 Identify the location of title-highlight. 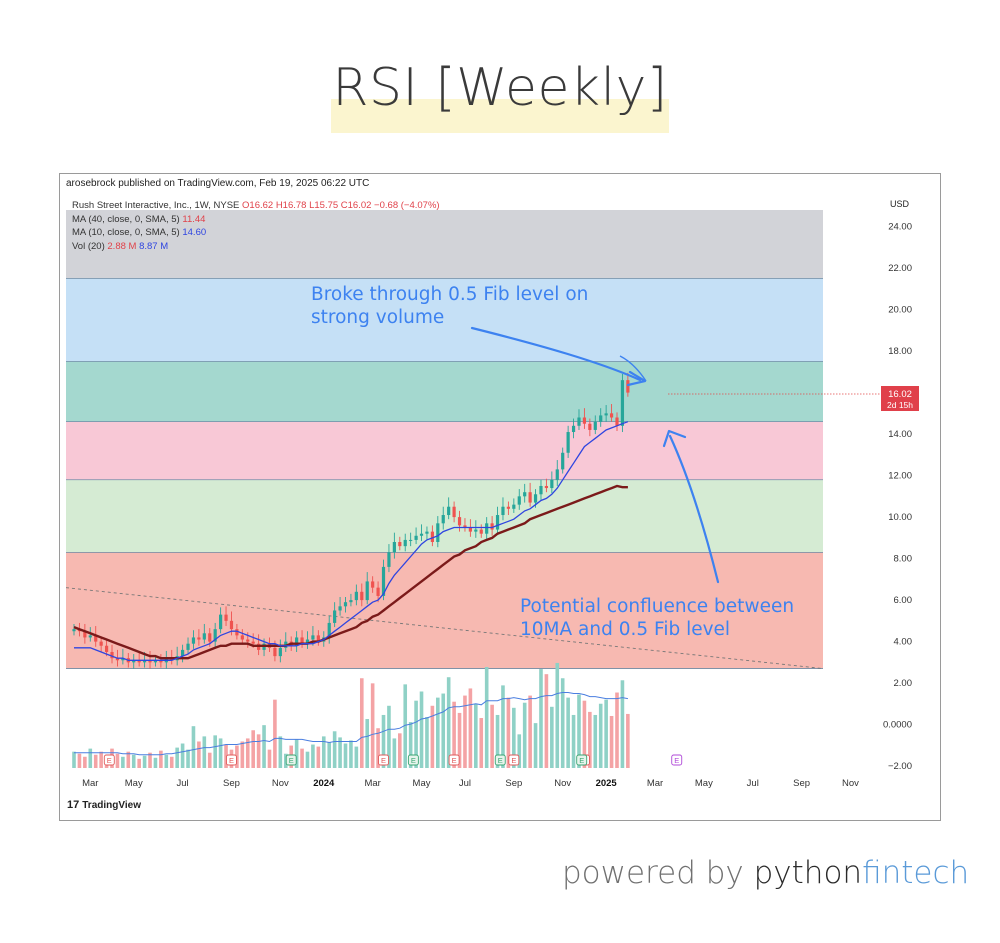
(500, 116).